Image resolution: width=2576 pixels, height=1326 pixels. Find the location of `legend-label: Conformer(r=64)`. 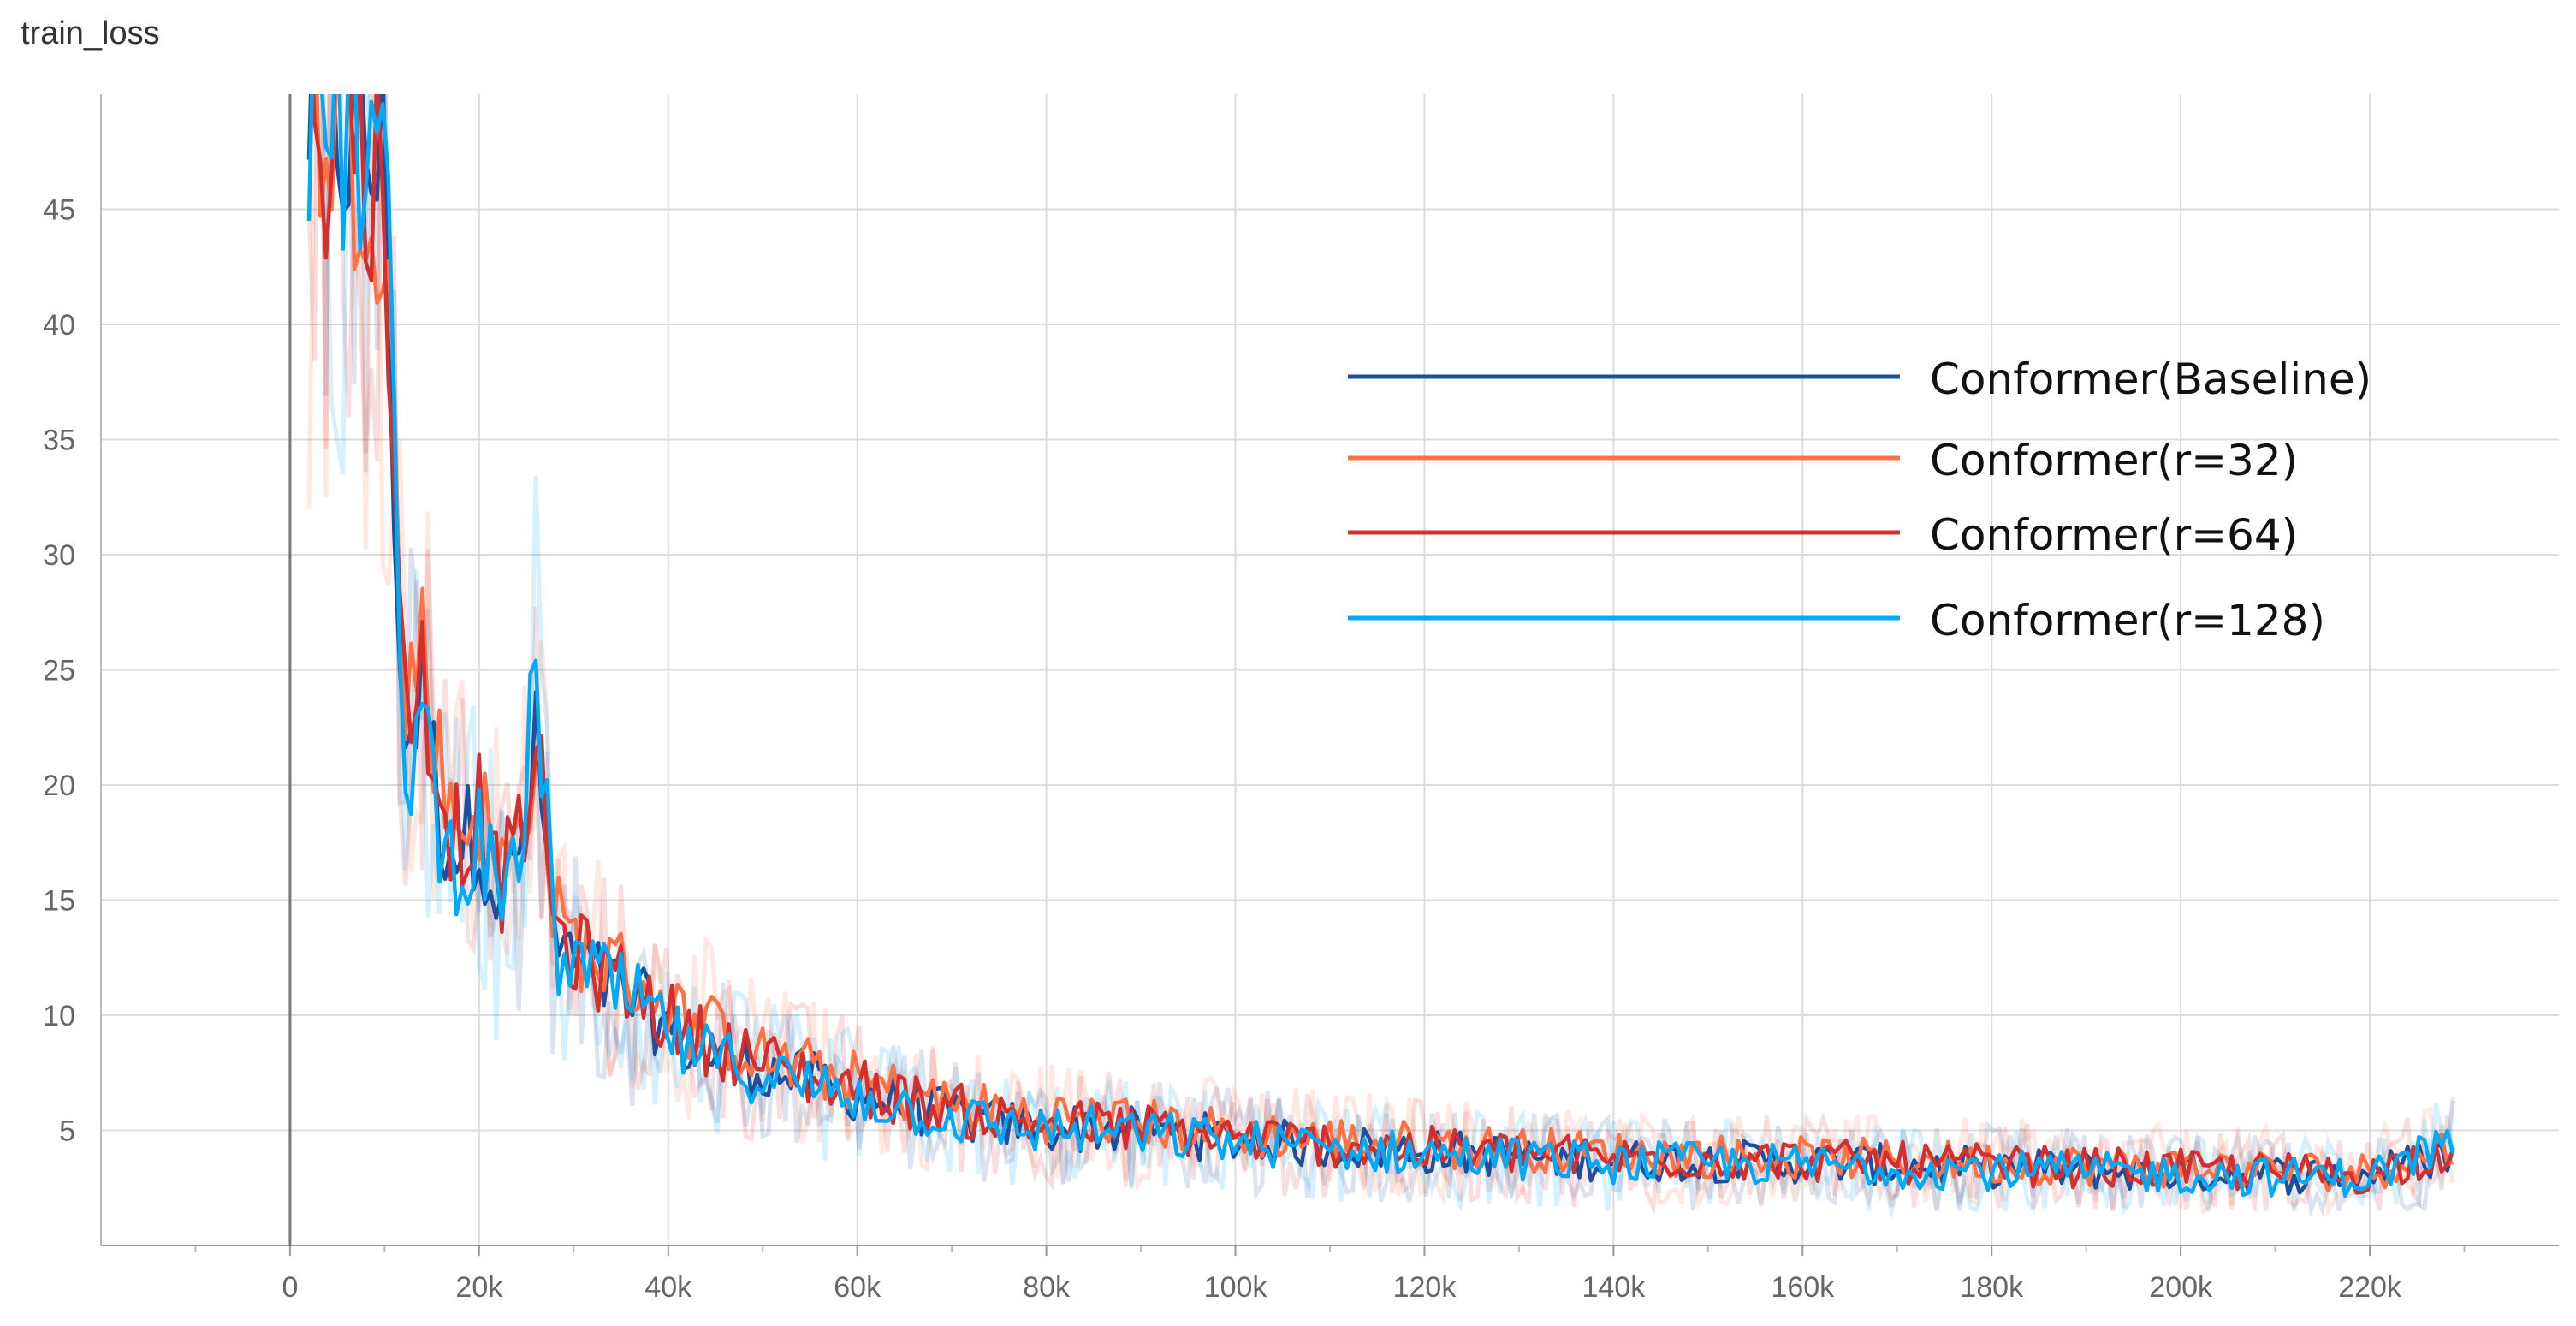

legend-label: Conformer(r=64) is located at coordinates (2114, 535).